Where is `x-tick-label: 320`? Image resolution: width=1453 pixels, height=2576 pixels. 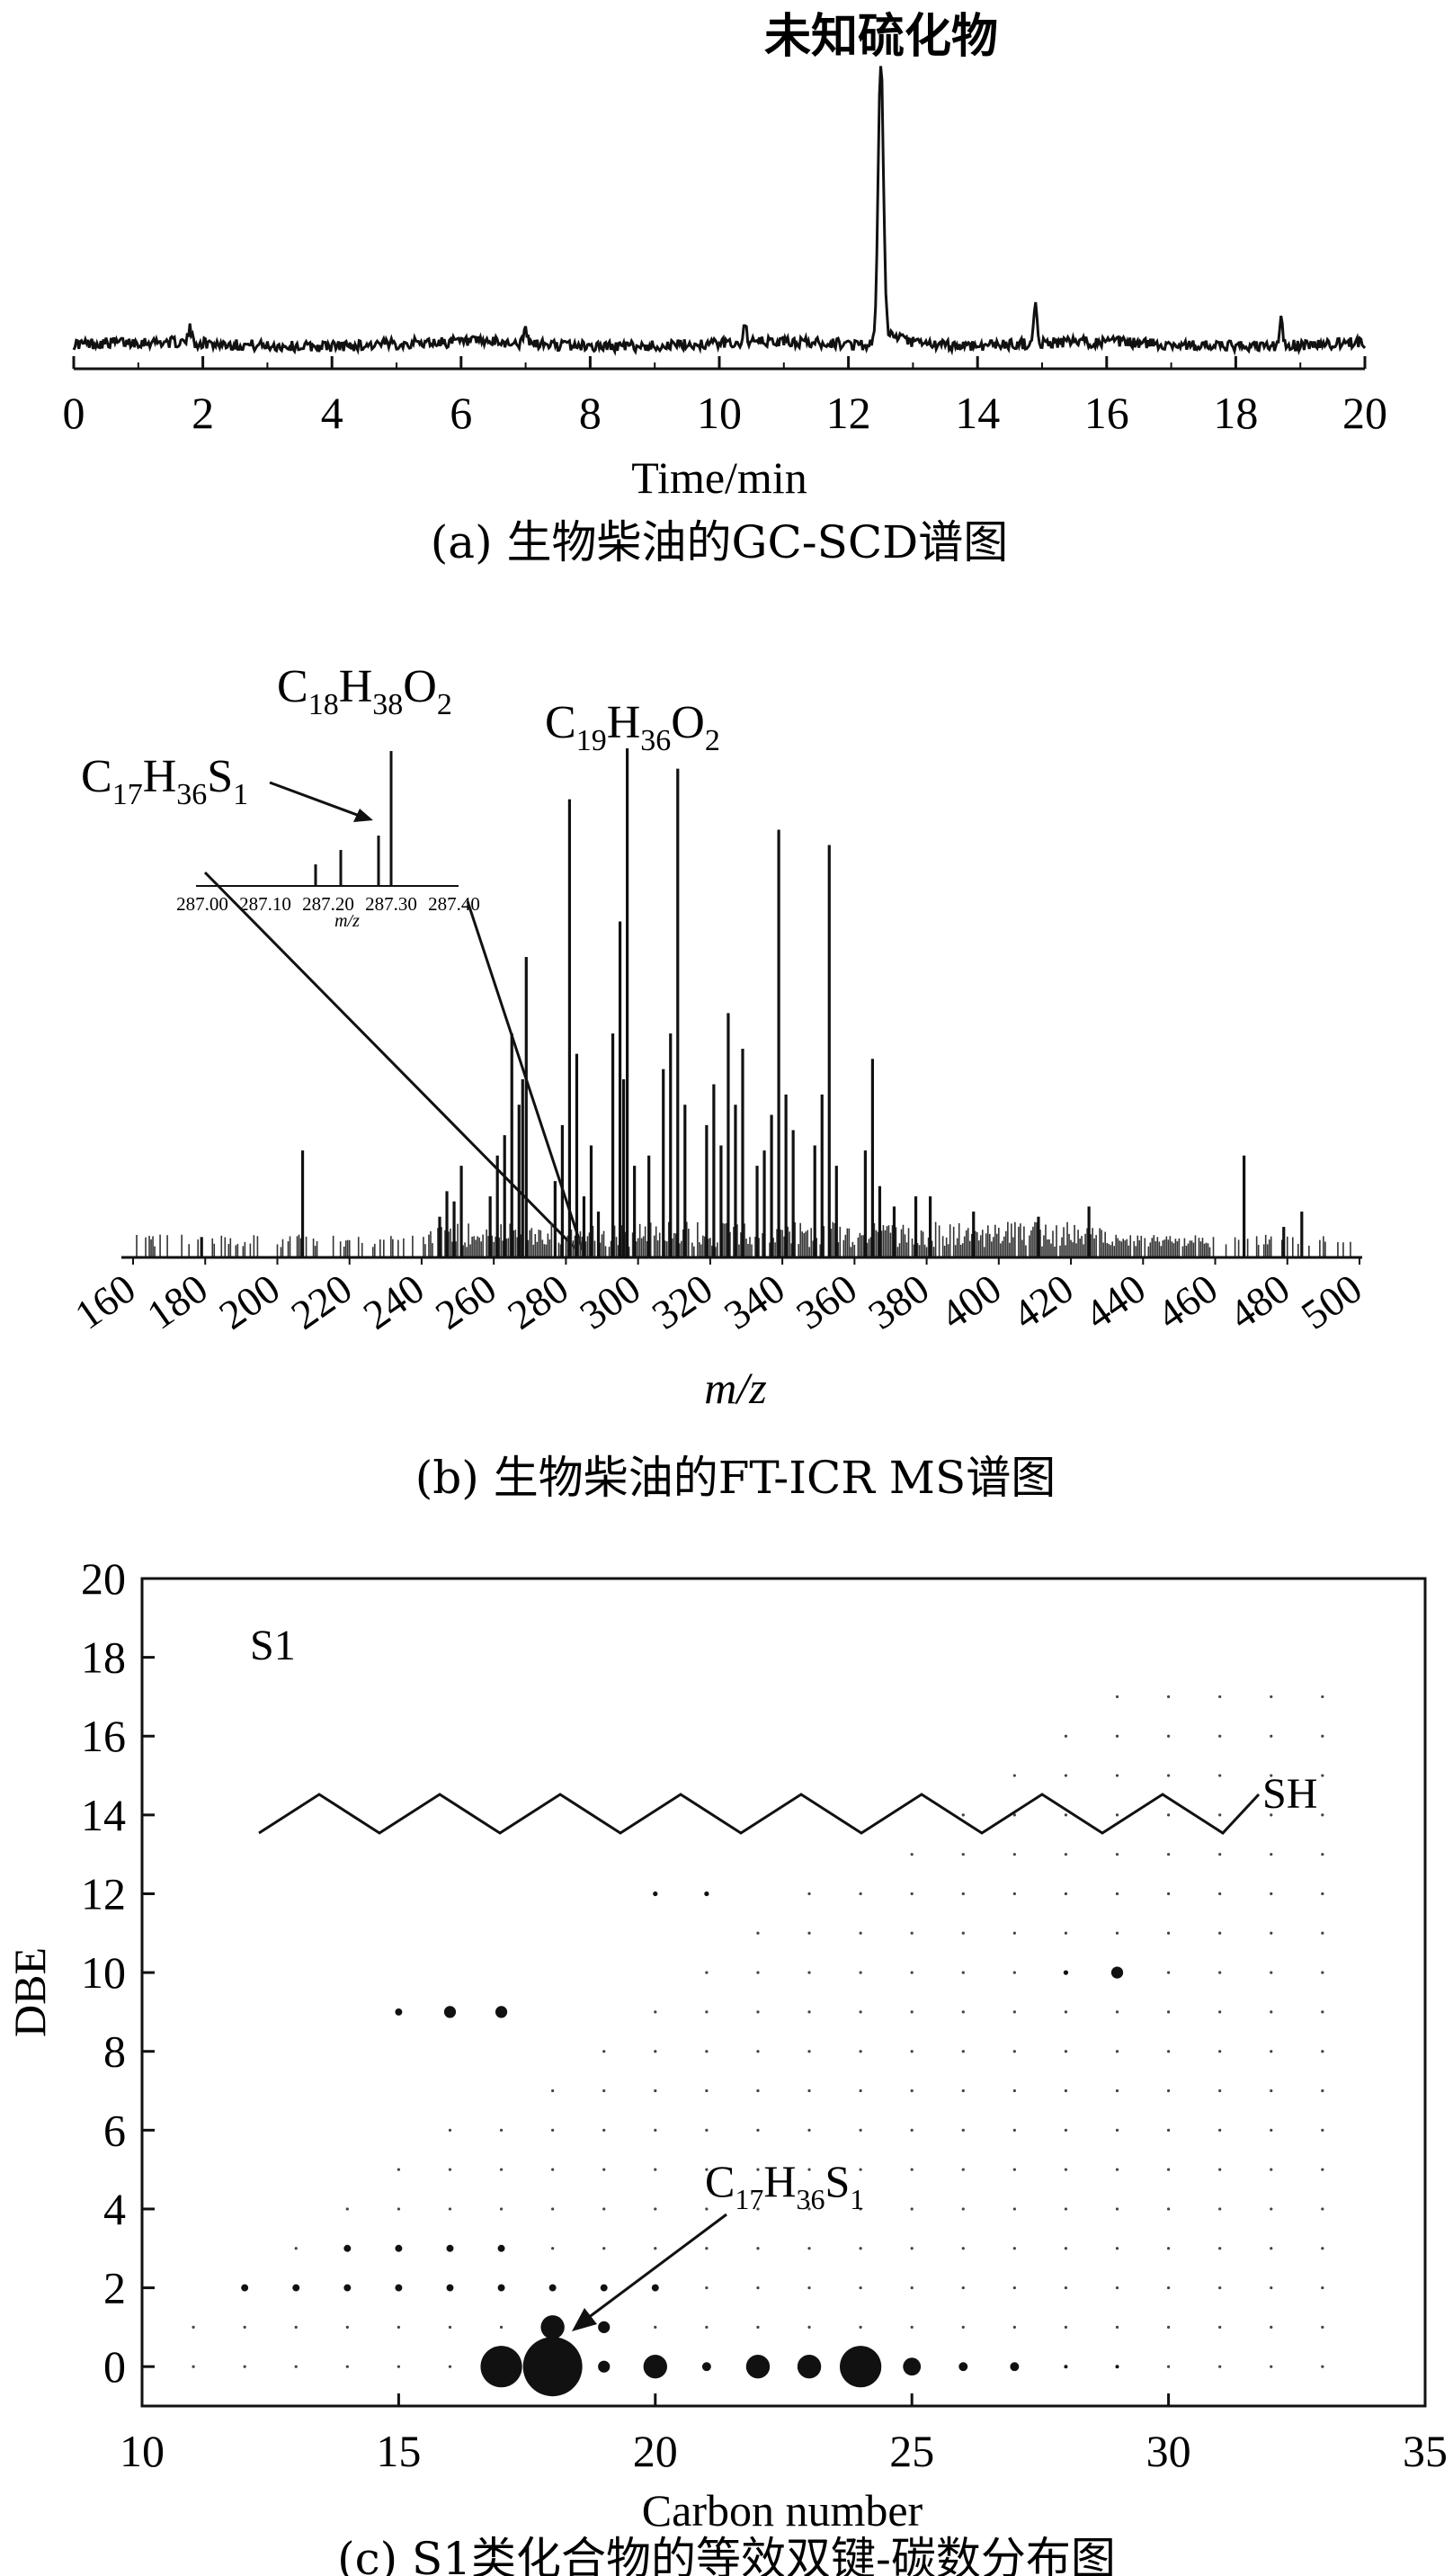 x-tick-label: 320 is located at coordinates (682, 1301).